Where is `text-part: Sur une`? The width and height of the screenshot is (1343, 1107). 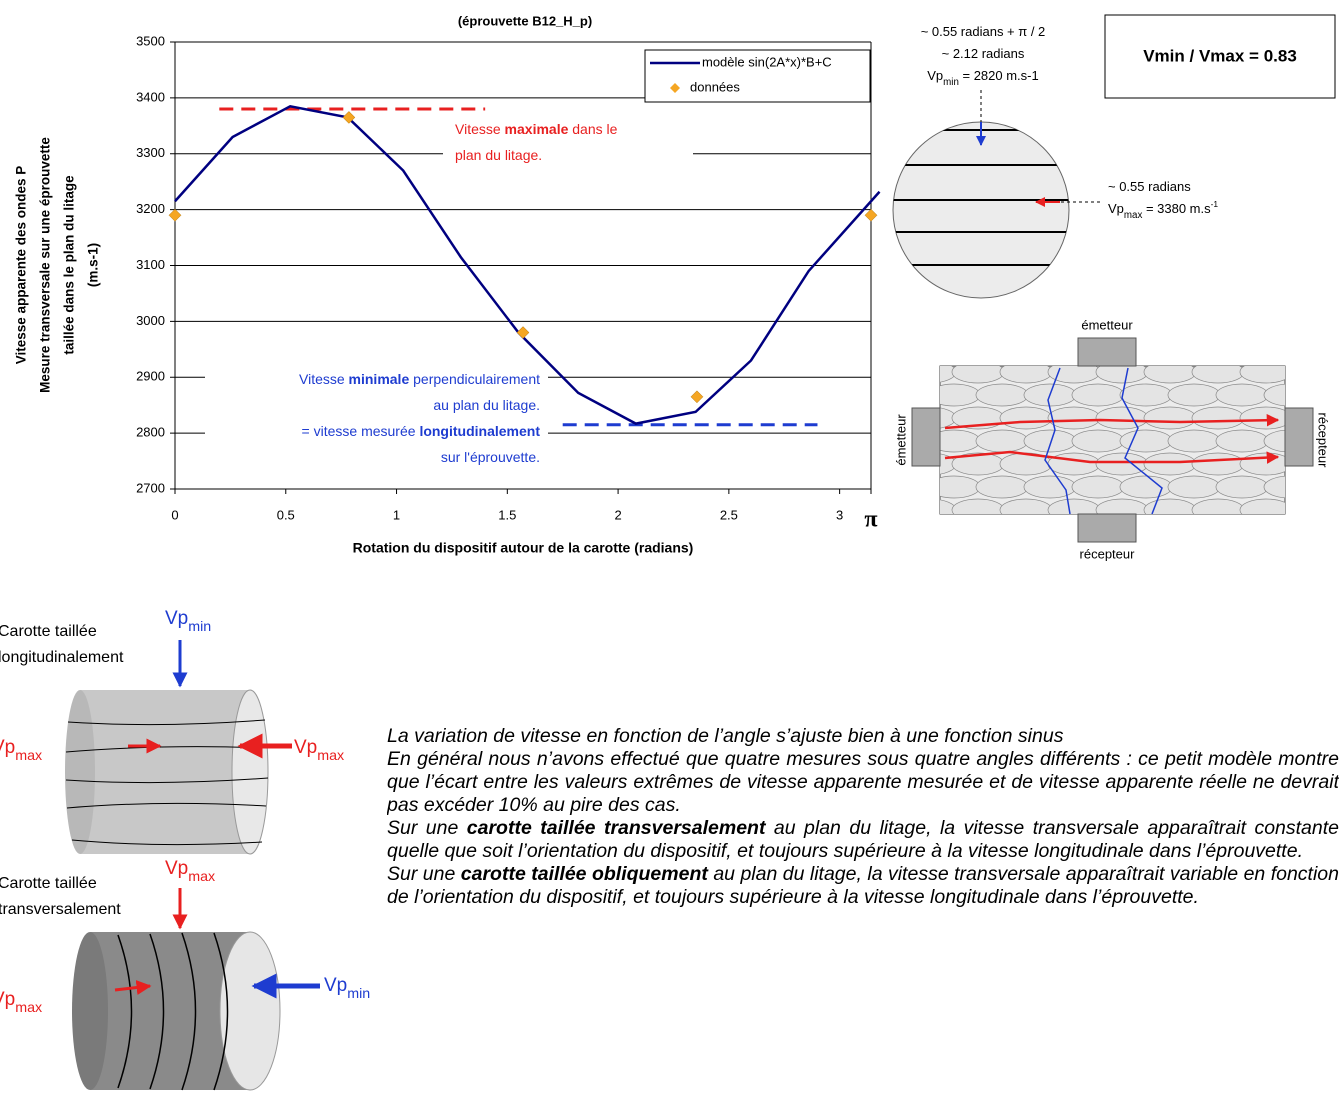
text-part: Sur une is located at coordinates (424, 874).